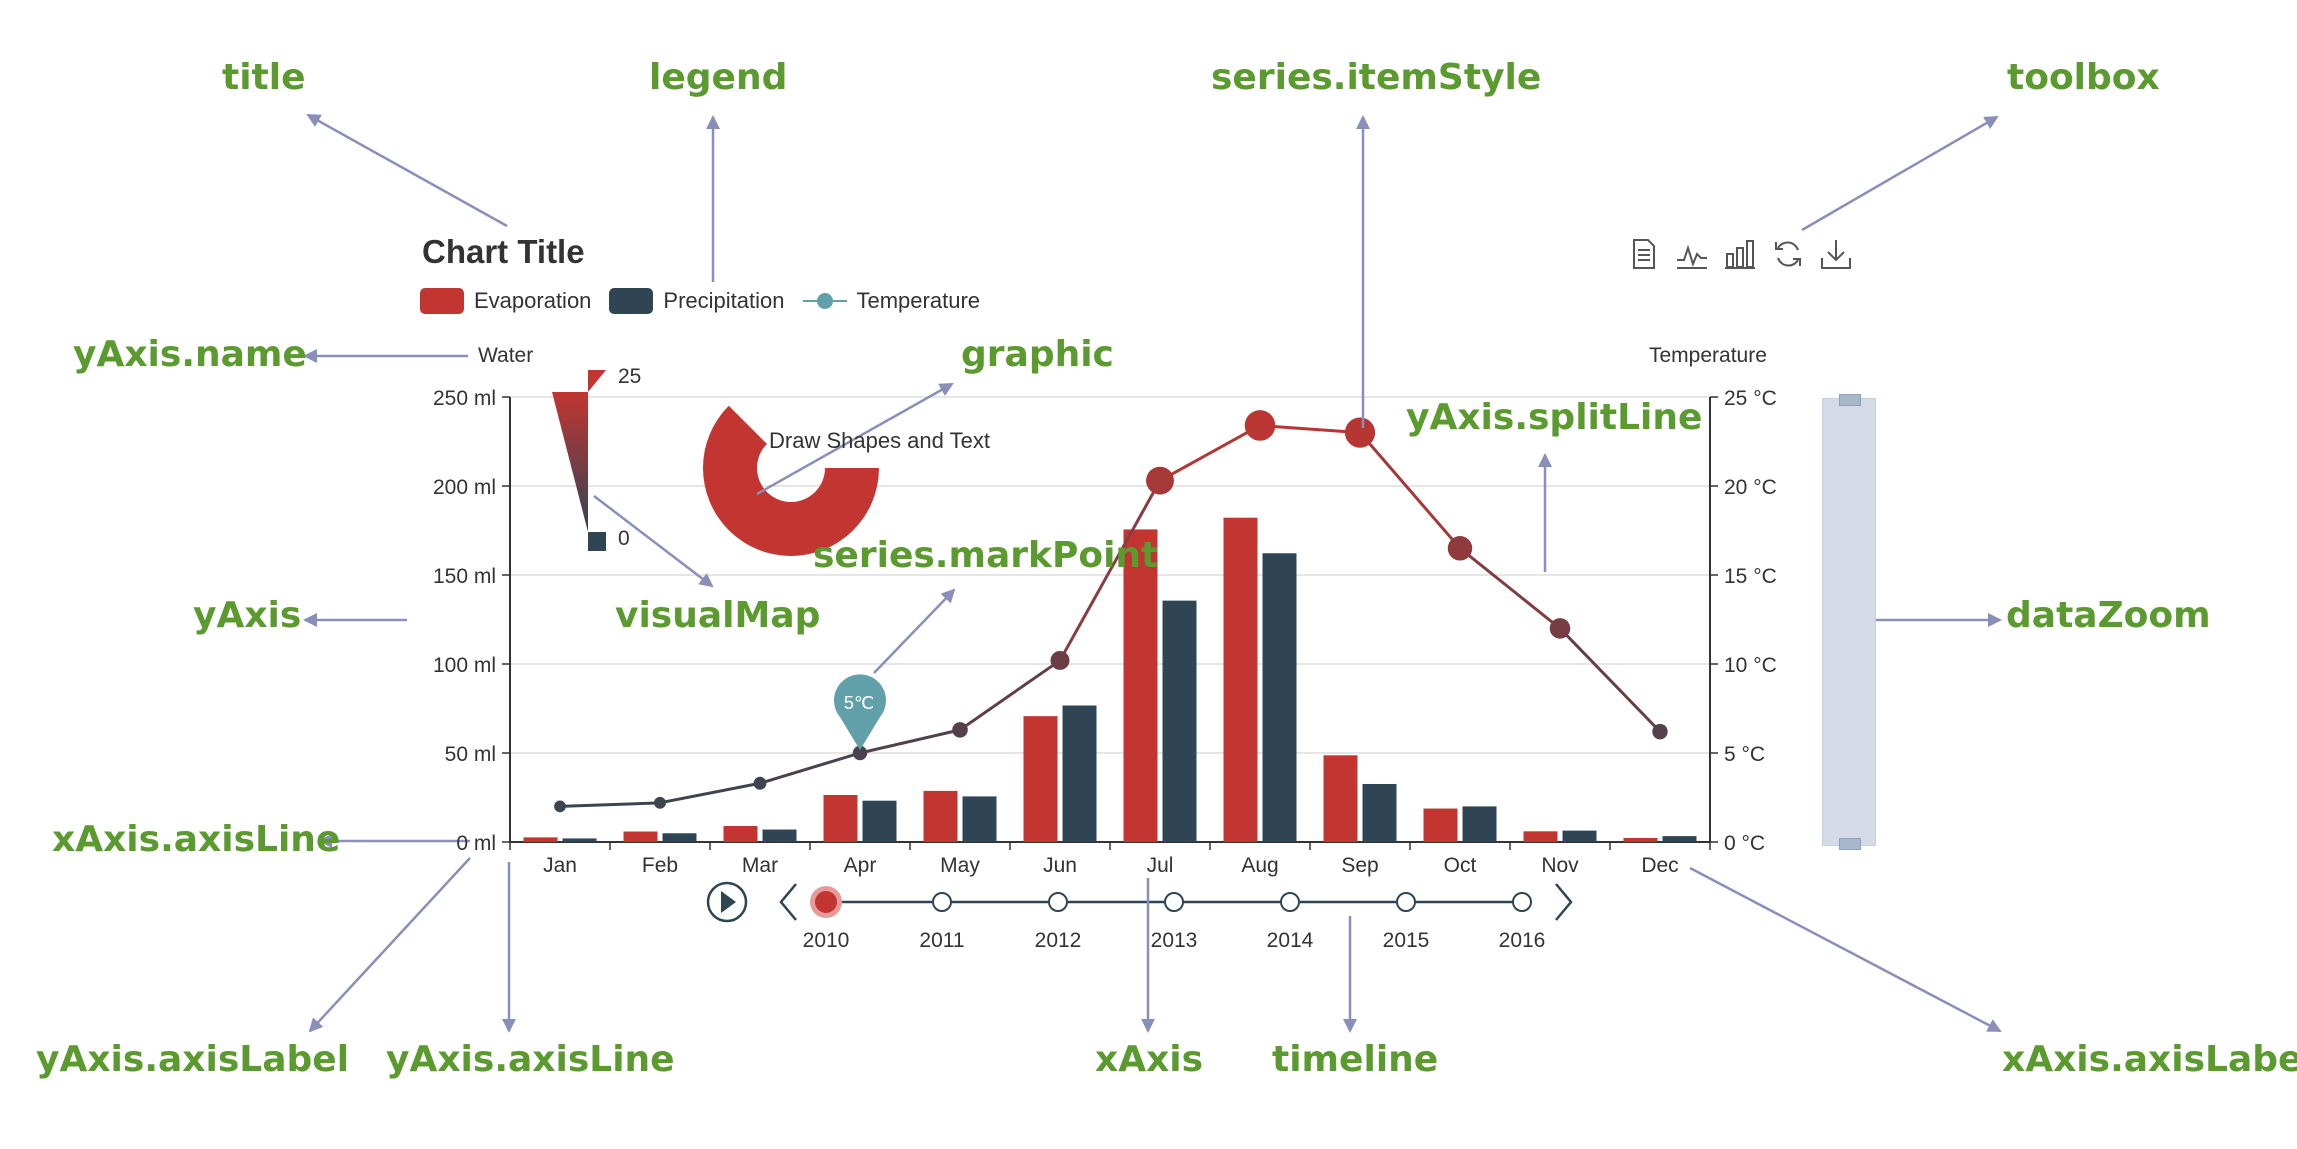 The height and width of the screenshot is (1149, 2297). What do you see at coordinates (470, 754) in the screenshot?
I see `y-axis-left-label: 50 ml` at bounding box center [470, 754].